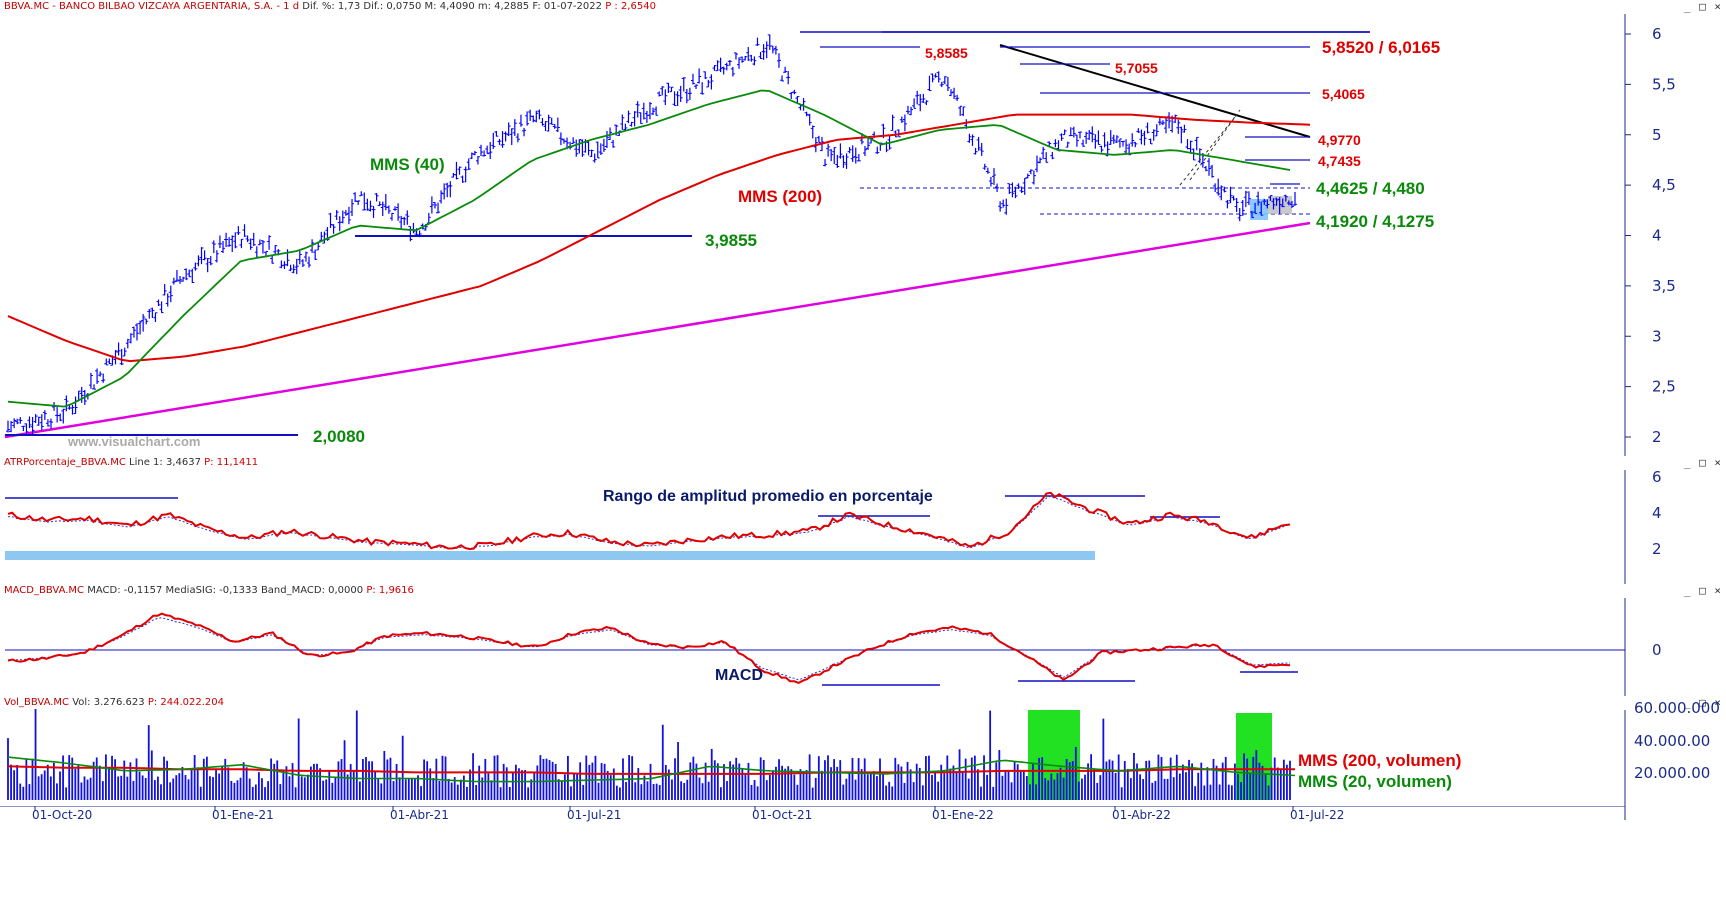 The width and height of the screenshot is (1726, 902). What do you see at coordinates (594, 815) in the screenshot?
I see `x-label: 01-Jul-21` at bounding box center [594, 815].